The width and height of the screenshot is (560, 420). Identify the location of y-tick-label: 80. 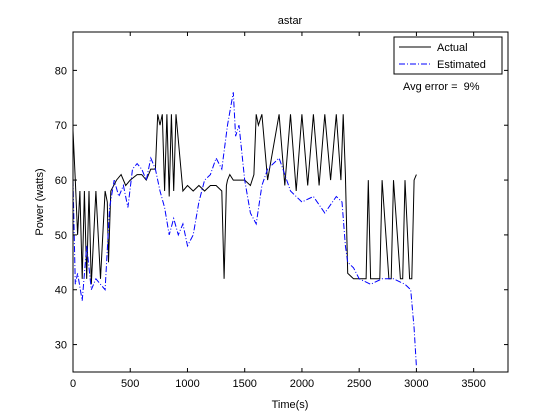
(61, 71).